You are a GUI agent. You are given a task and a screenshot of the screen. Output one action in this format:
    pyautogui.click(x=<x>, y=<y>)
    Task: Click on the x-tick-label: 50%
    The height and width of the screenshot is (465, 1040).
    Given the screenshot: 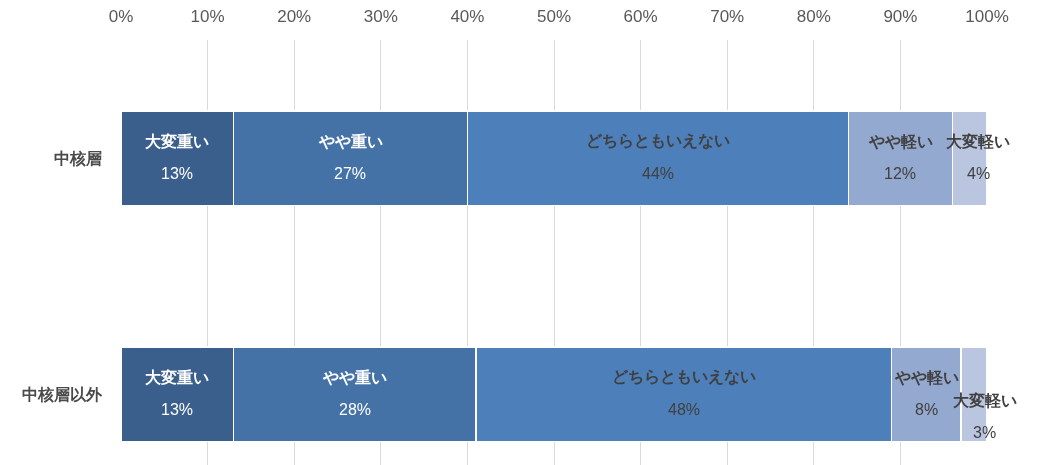 What is the action you would take?
    pyautogui.click(x=554, y=16)
    